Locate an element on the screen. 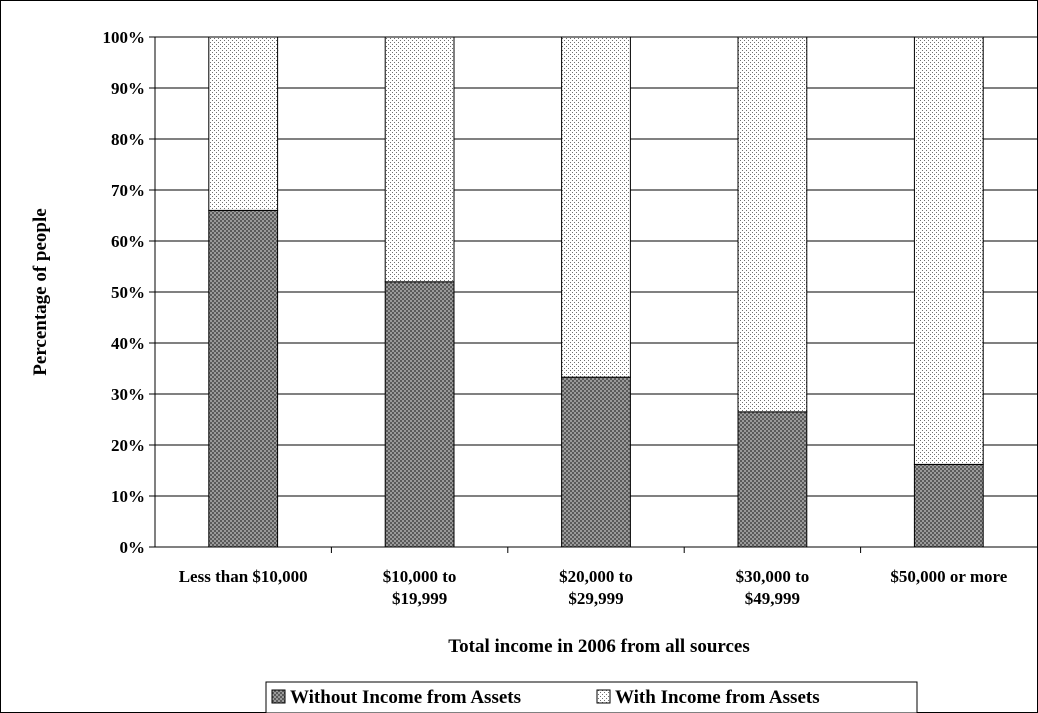  legend-label-without: Without Income from Assets is located at coordinates (405, 697).